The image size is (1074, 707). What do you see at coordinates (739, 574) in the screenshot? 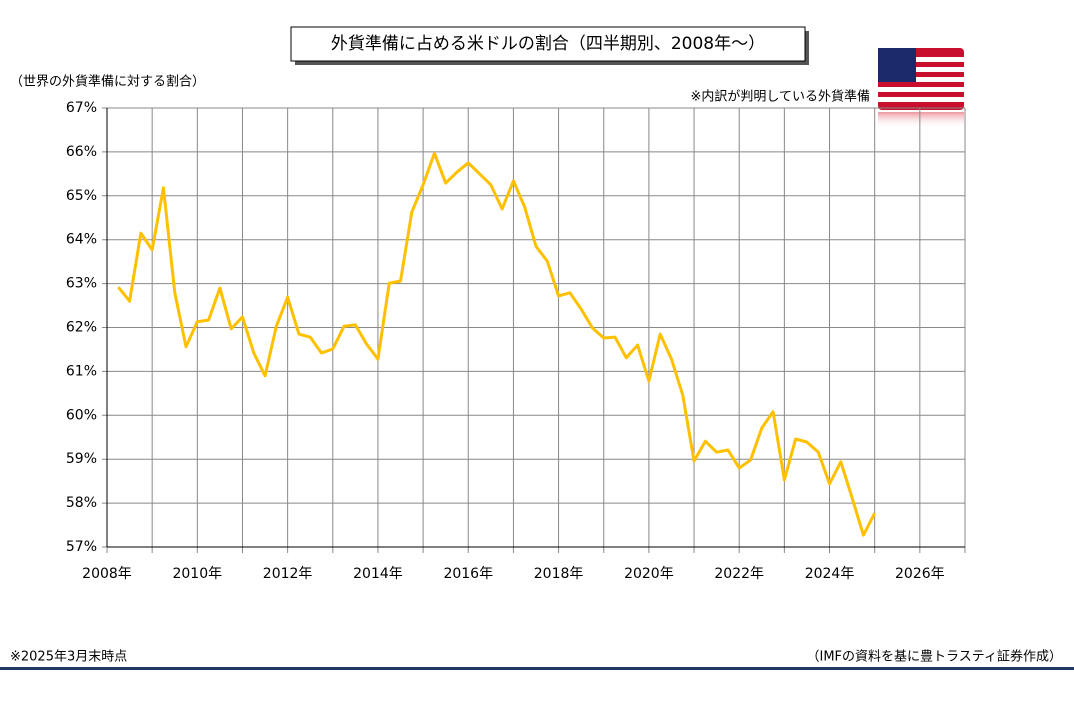
I see `x-tick-label: 2022年` at bounding box center [739, 574].